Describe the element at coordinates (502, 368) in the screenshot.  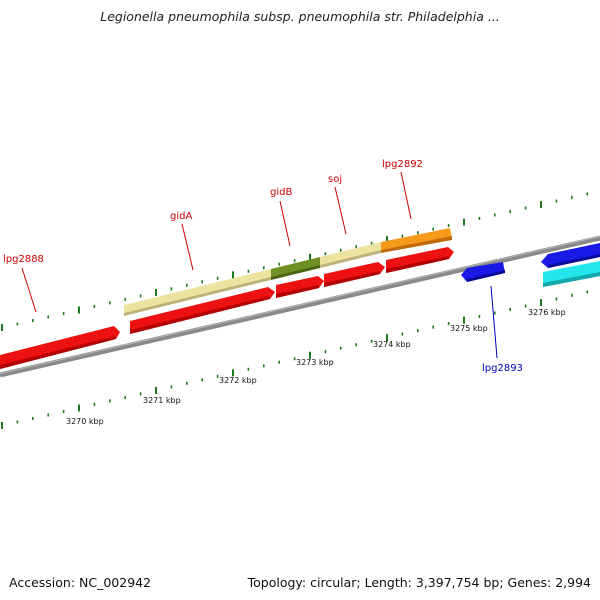
I see `gene-label-lpg2893: lpg2893` at that location.